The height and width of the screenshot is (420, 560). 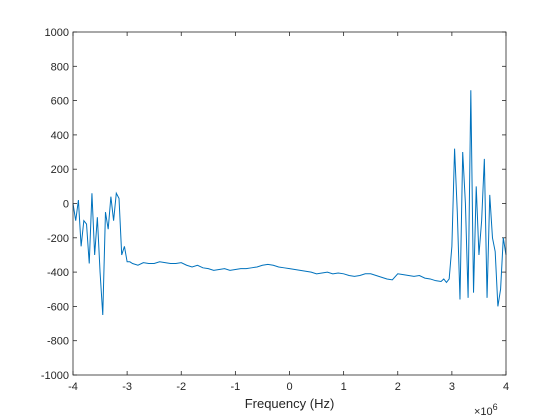 I want to click on y-tick-label: -200, so click(x=58, y=239).